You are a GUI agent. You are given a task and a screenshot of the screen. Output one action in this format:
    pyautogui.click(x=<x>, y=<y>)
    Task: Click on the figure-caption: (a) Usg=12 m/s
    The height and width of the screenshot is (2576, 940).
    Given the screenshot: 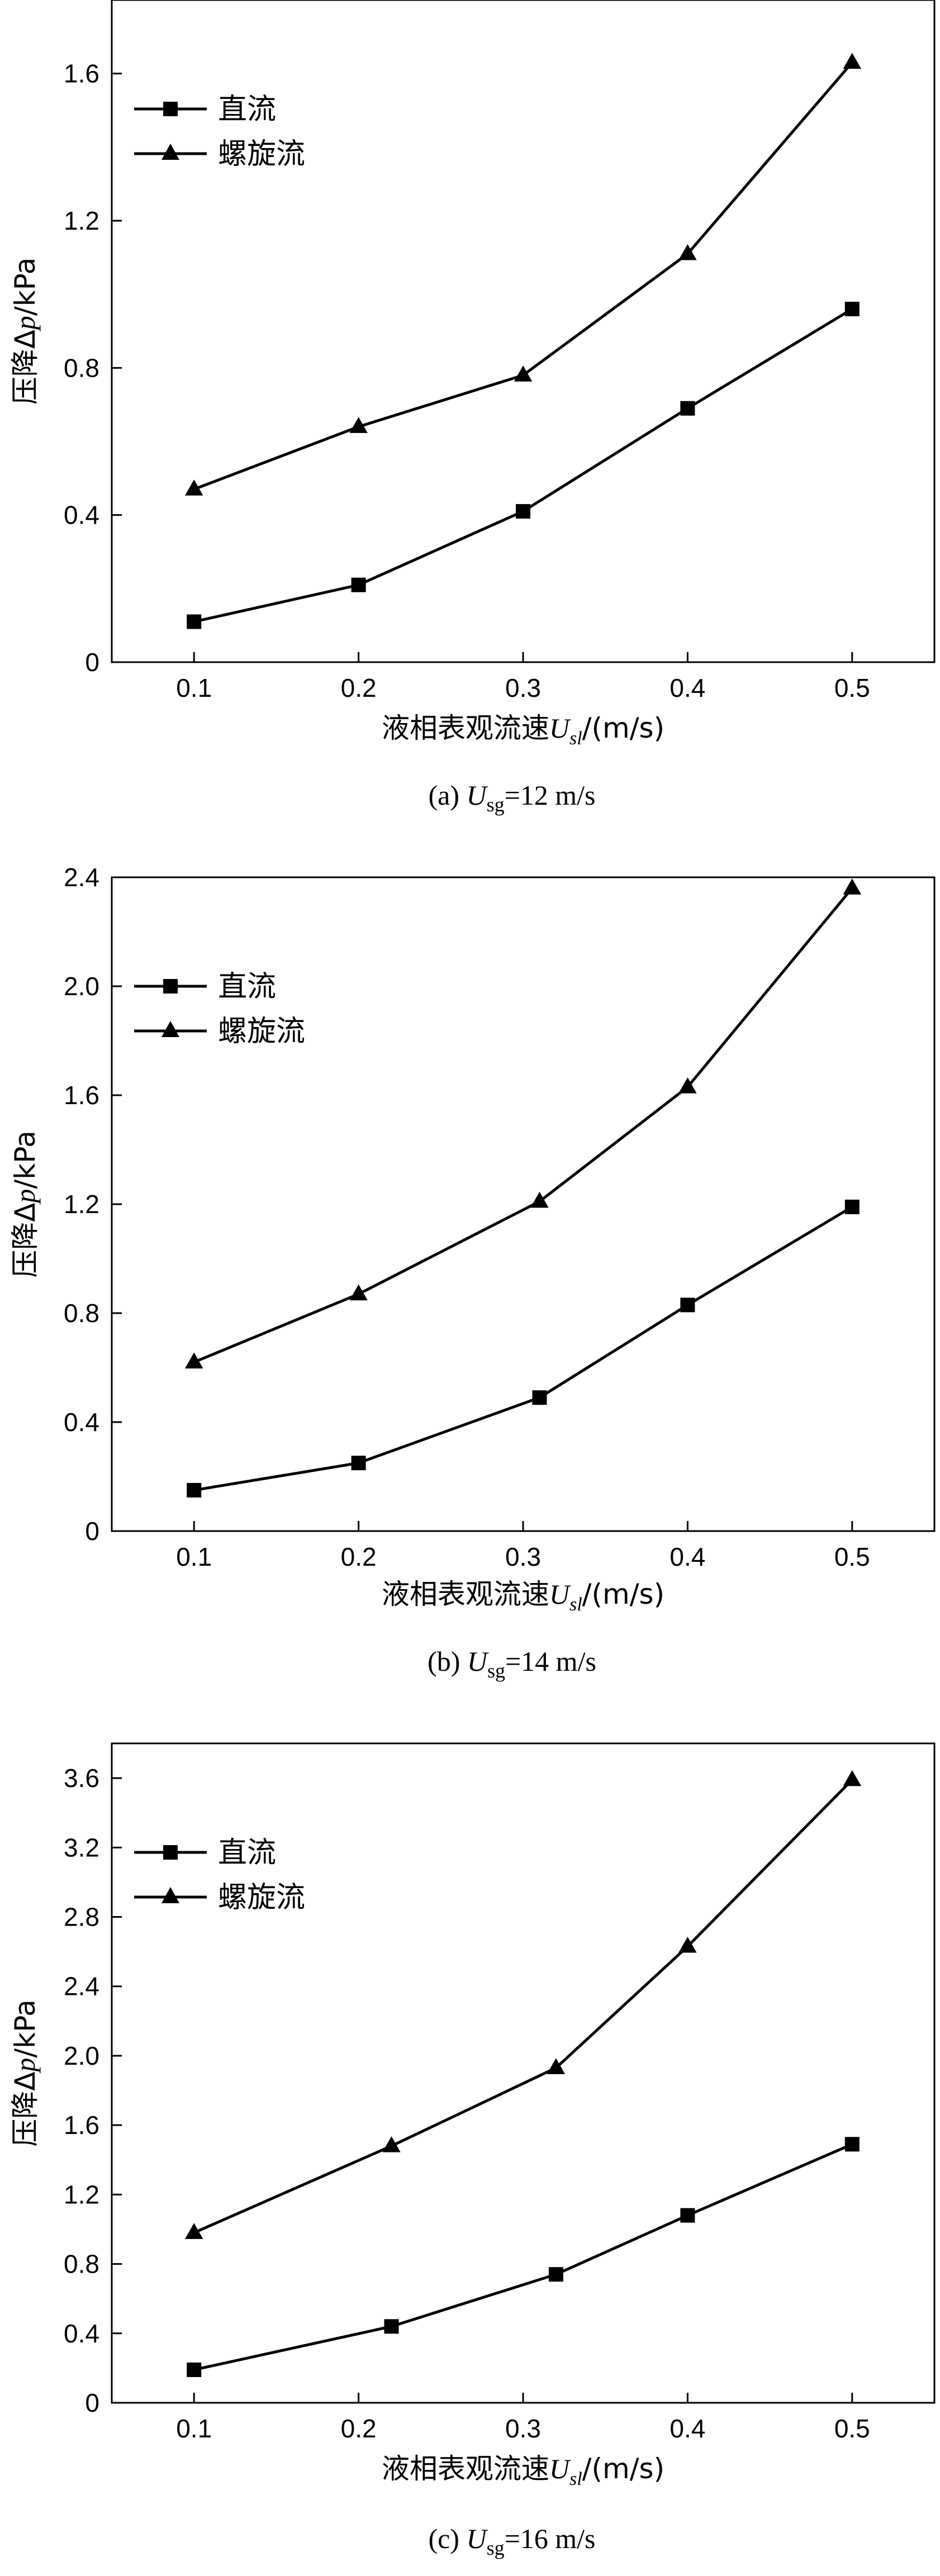 What is the action you would take?
    pyautogui.click(x=511, y=798)
    